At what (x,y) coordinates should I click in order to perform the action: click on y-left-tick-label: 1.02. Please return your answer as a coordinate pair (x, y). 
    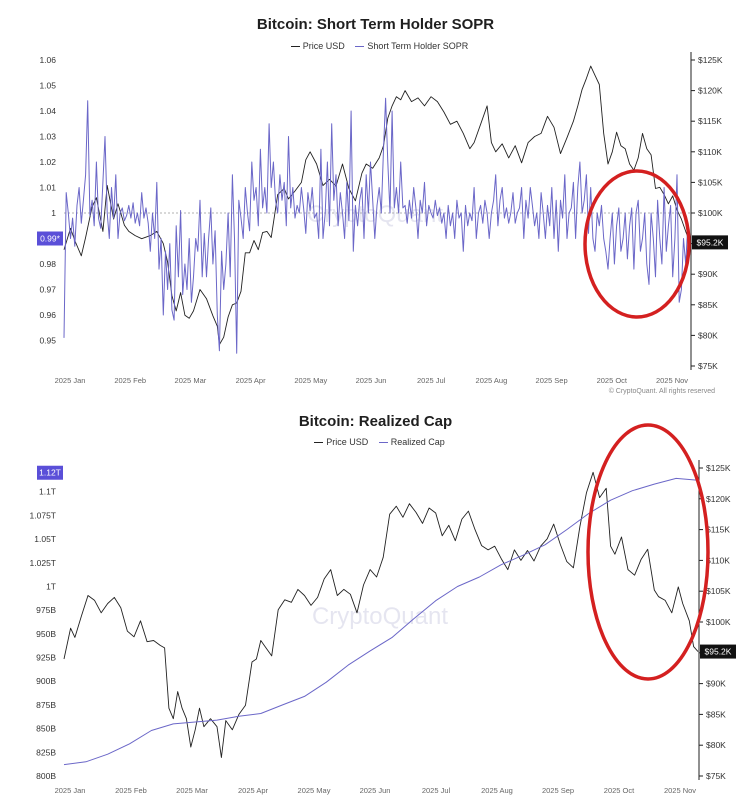
    Looking at the image, I should click on (47, 162).